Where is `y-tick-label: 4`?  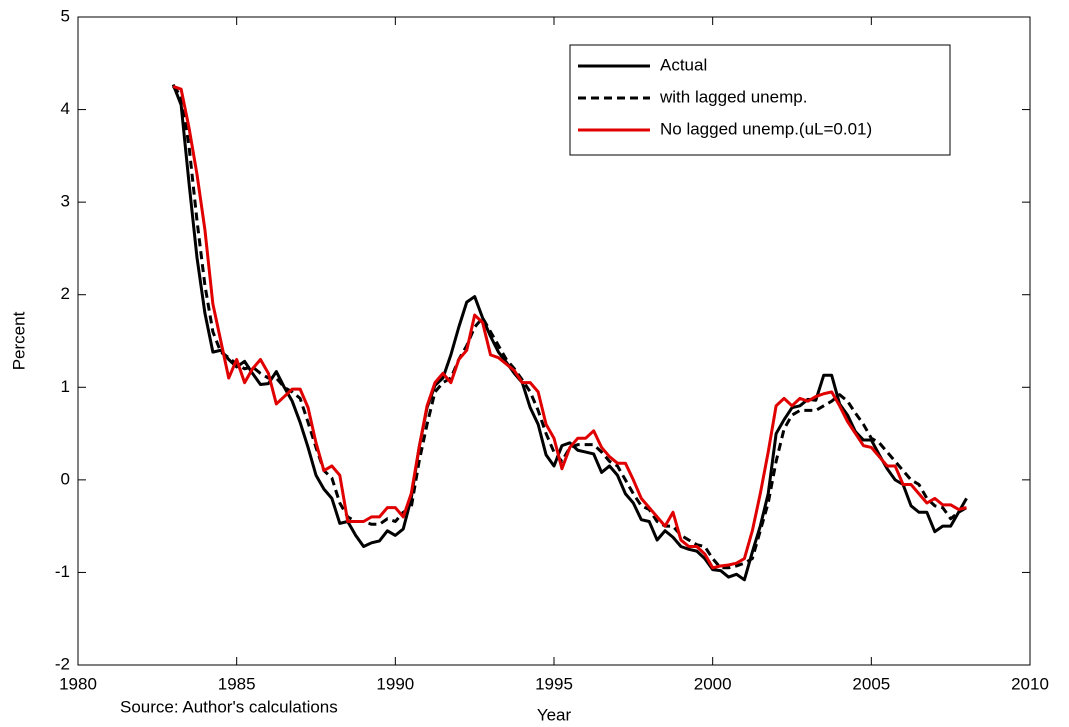
y-tick-label: 4 is located at coordinates (65, 108).